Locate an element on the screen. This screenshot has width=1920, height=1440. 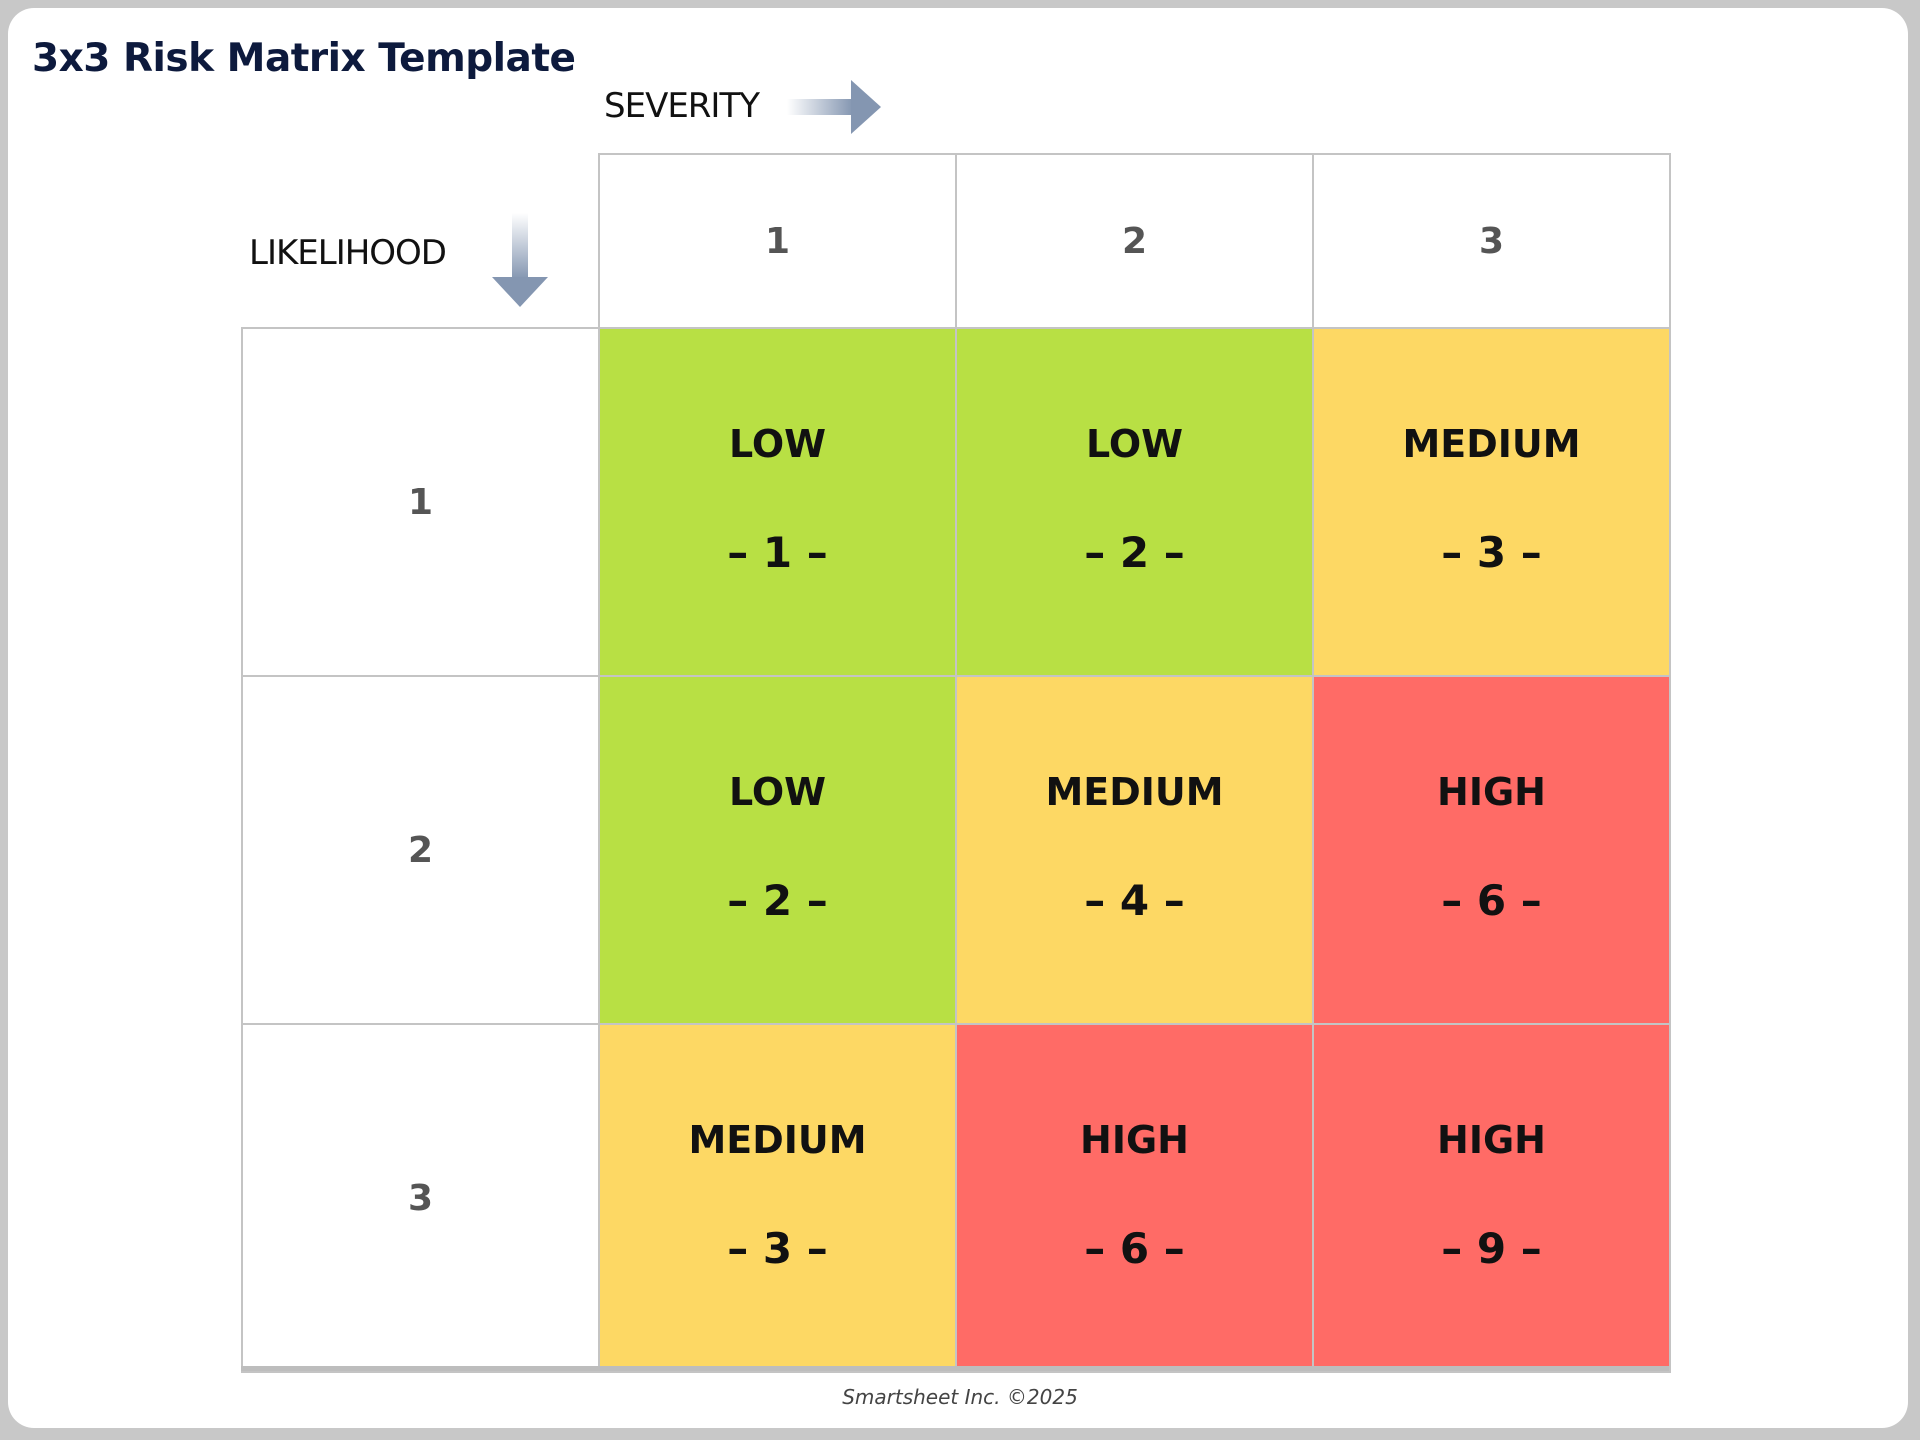
footer-copyright: Smartsheet Inc. ©2025 is located at coordinates (960, 1397).